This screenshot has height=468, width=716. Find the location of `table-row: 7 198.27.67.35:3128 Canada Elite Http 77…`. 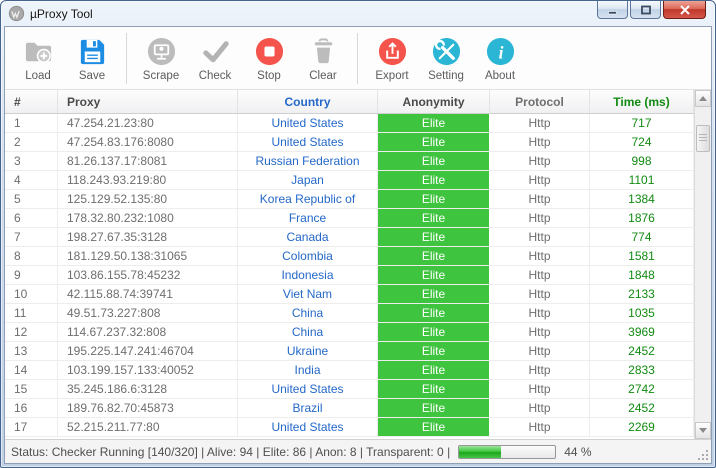

table-row: 7 198.27.67.35:3128 Canada Elite Http 77… is located at coordinates (349, 237).